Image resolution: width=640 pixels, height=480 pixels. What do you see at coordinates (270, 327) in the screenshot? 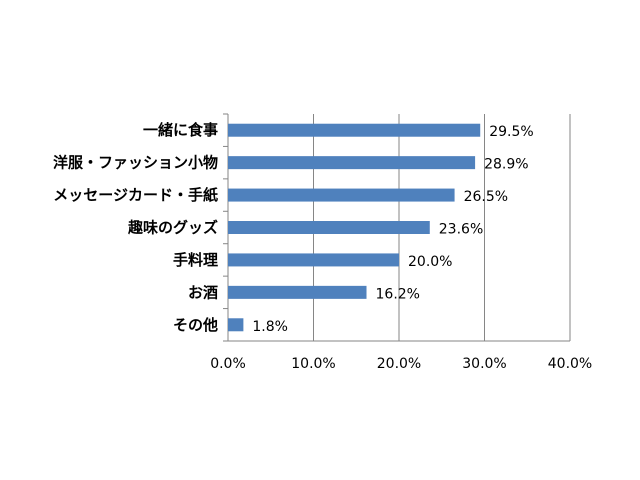
I see `value-label: 1.8%` at bounding box center [270, 327].